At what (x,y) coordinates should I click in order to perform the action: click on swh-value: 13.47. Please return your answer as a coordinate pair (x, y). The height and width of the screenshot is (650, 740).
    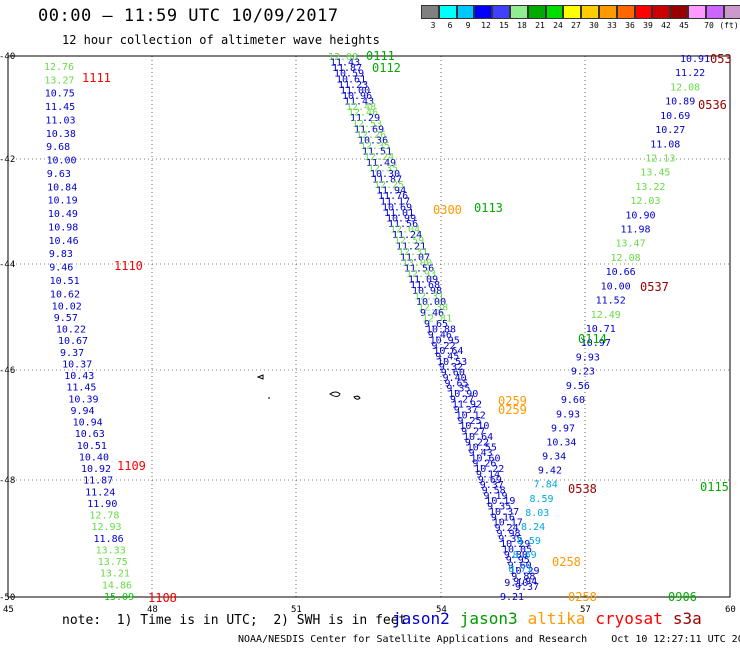
    Looking at the image, I should click on (630, 244).